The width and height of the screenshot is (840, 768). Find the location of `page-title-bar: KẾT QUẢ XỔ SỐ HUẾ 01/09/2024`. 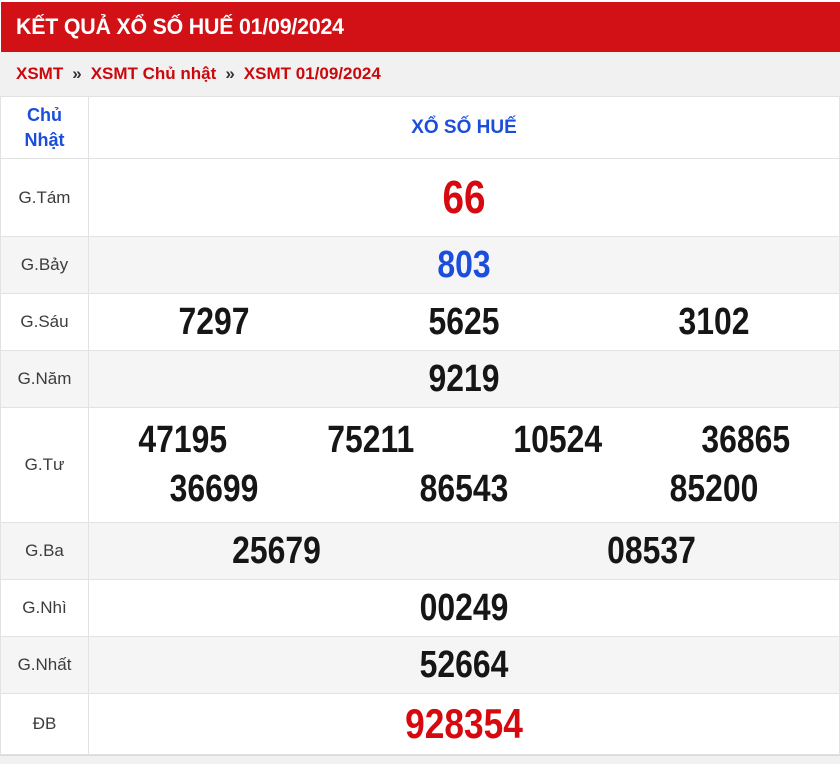

page-title-bar: KẾT QUẢ XỔ SỐ HUẾ 01/09/2024 is located at coordinates (420, 27).